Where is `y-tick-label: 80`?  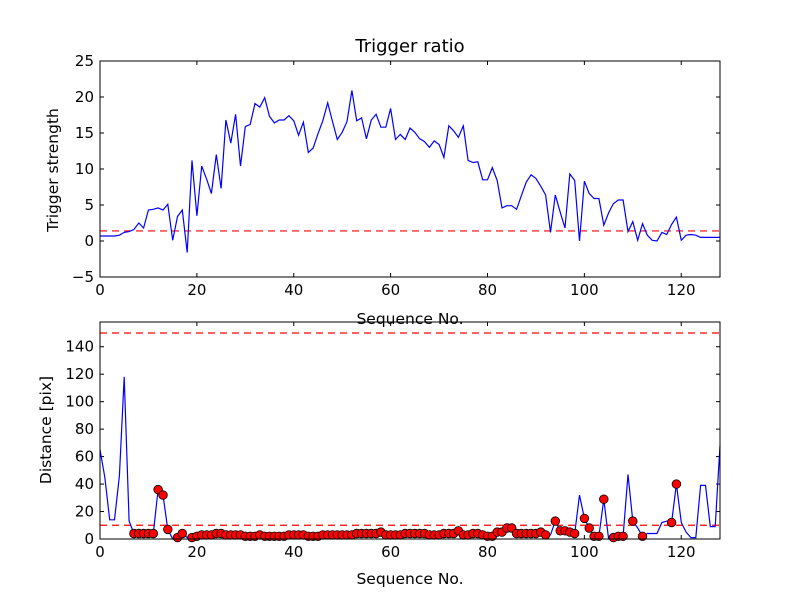
y-tick-label: 80 is located at coordinates (84, 429).